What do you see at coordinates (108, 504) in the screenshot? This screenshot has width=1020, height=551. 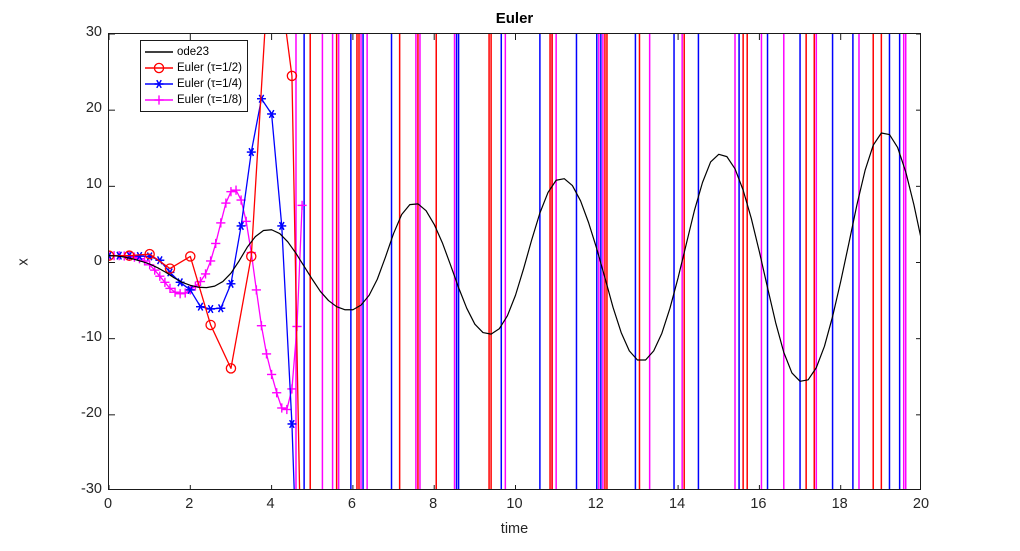 I see `x-tick-label: 0` at bounding box center [108, 504].